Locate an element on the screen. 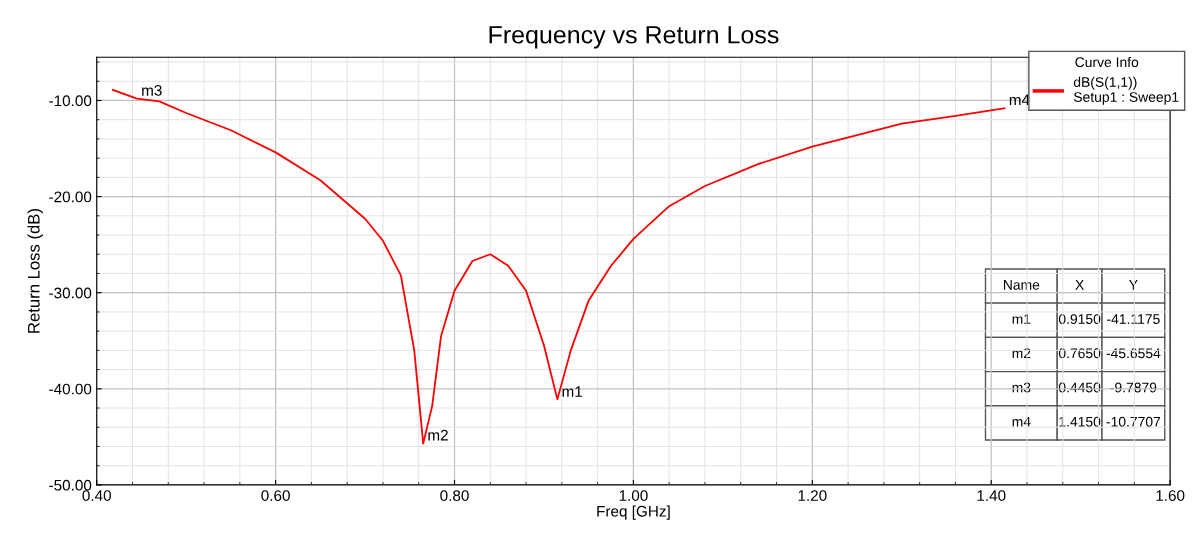 The width and height of the screenshot is (1194, 540). y-axis-title: Return Loss (dB) is located at coordinates (35, 271).